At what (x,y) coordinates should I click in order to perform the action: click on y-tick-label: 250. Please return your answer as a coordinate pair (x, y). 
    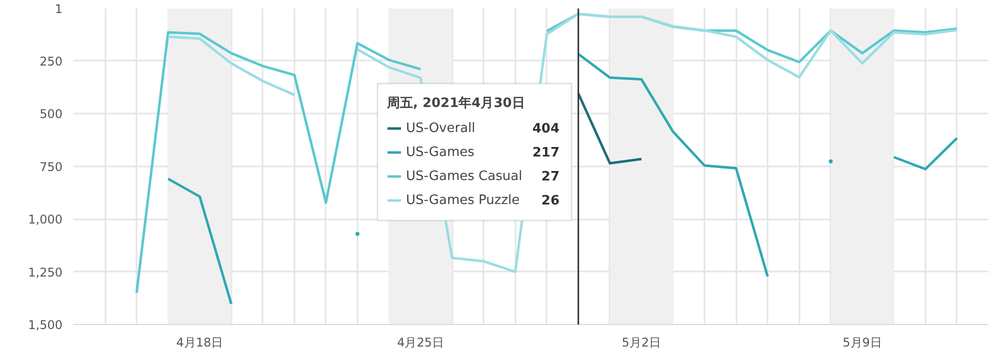
    Looking at the image, I should click on (51, 61).